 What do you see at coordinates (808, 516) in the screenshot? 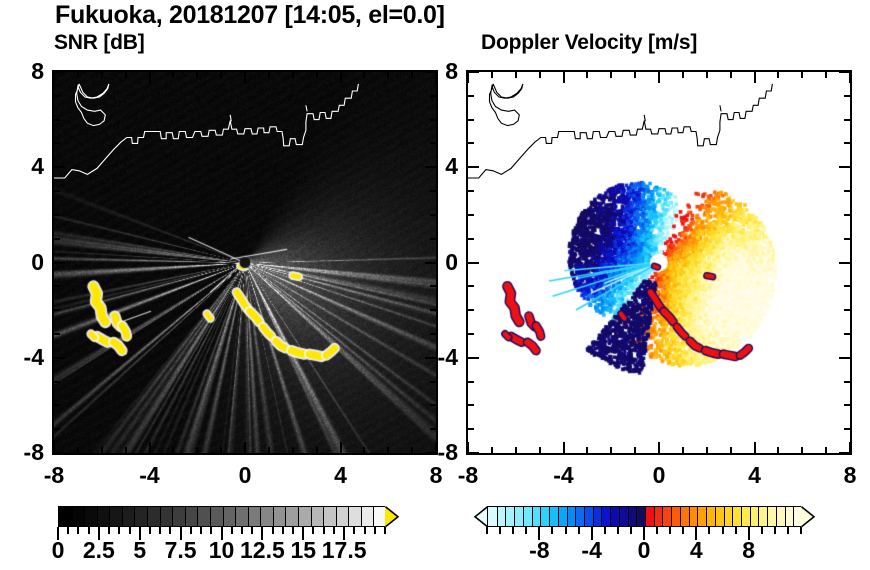
I see `colorbar-over-arrow-border` at bounding box center [808, 516].